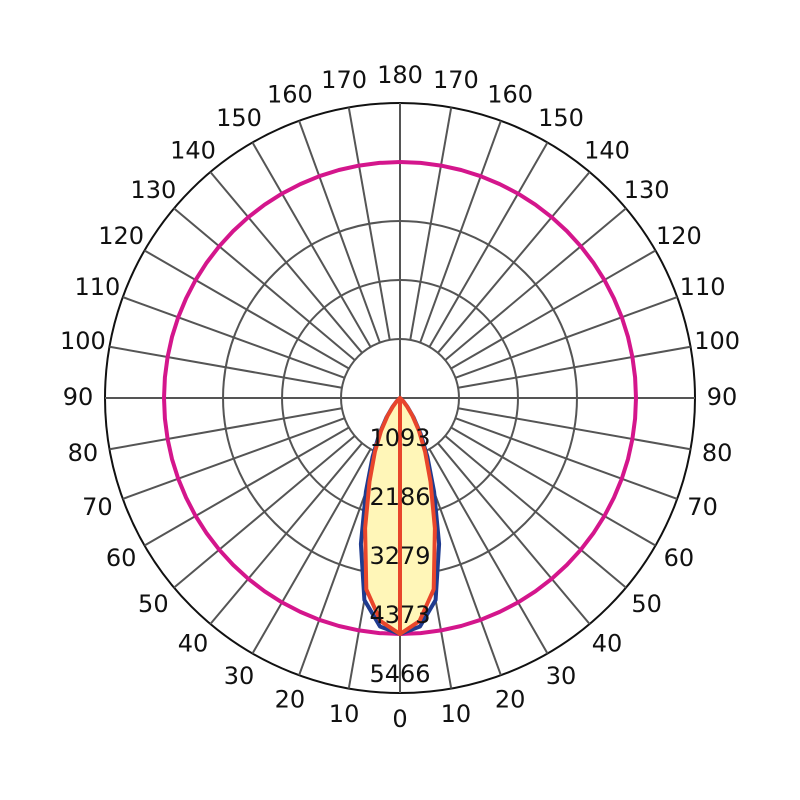 The width and height of the screenshot is (800, 800). Describe the element at coordinates (399, 615) in the screenshot. I see `ring-label: 4373` at that location.